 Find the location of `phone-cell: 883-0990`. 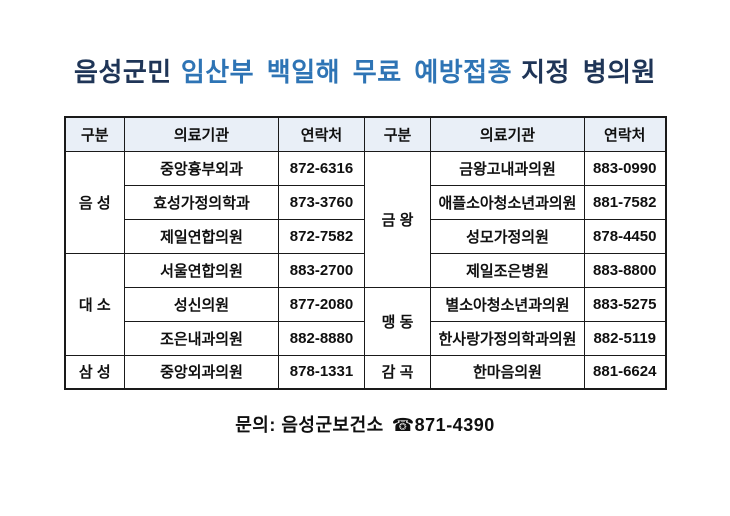

phone-cell: 883-0990 is located at coordinates (625, 168).